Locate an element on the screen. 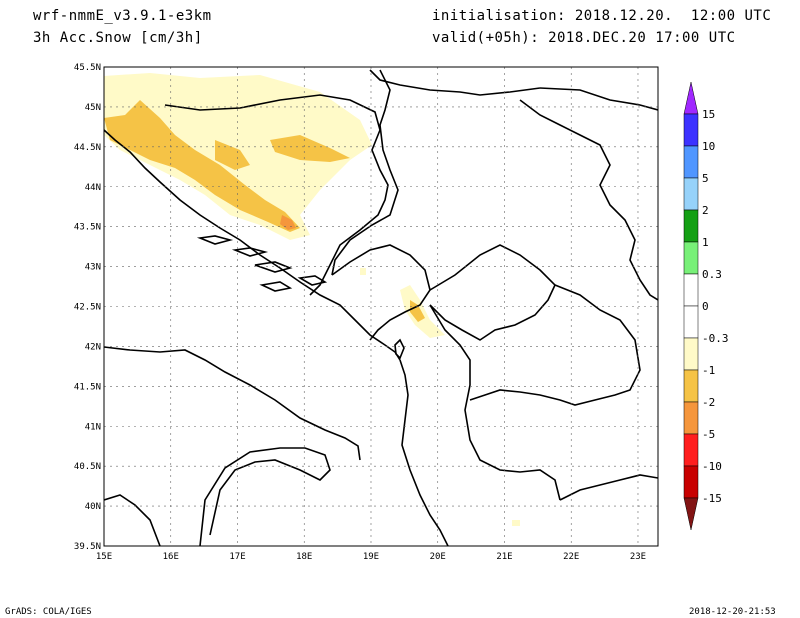  init-time: initialisation: 2018.12.20. 12:00 UTC is located at coordinates (602, 16).